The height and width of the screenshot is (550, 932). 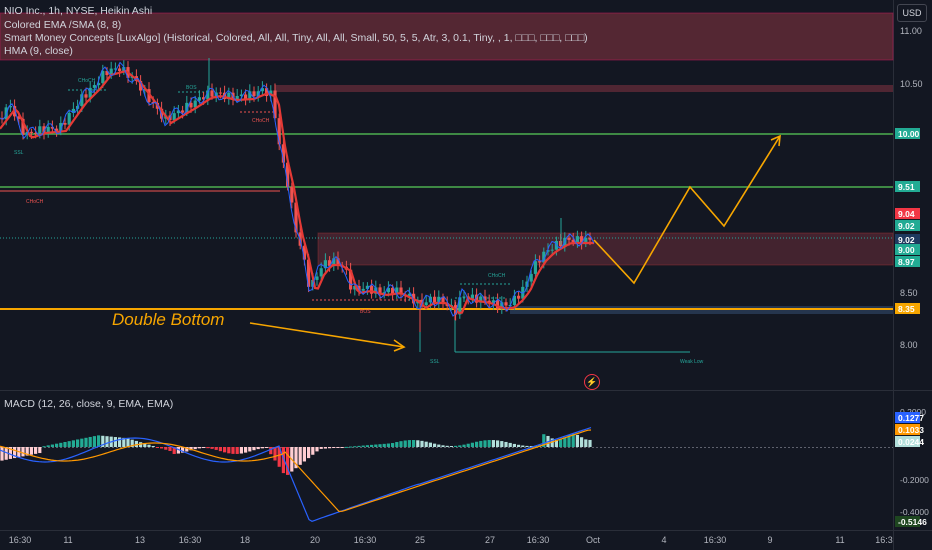 What do you see at coordinates (296, 454) in the screenshot?
I see `macd-histogram` at bounding box center [296, 454].